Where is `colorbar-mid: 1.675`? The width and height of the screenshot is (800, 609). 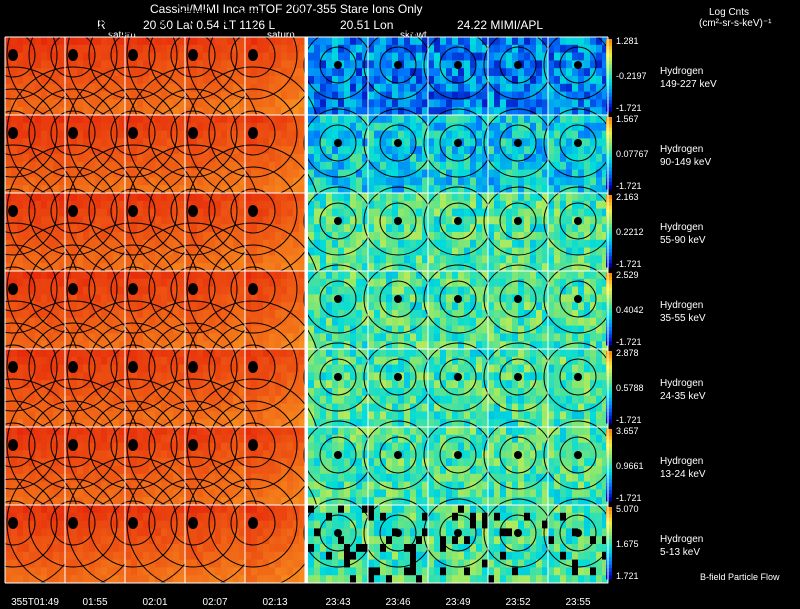 colorbar-mid: 1.675 is located at coordinates (627, 544).